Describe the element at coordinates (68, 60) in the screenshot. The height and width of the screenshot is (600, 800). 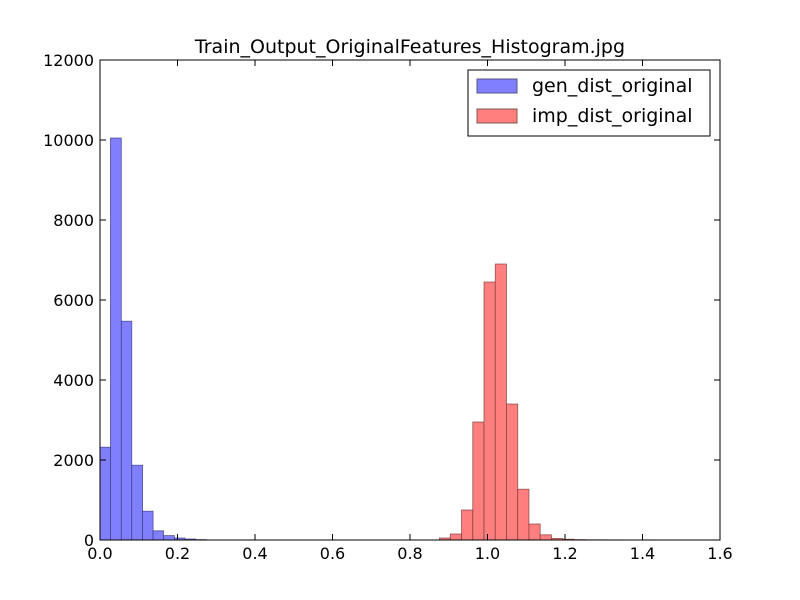
I see `y-tick-label-6: 12000` at that location.